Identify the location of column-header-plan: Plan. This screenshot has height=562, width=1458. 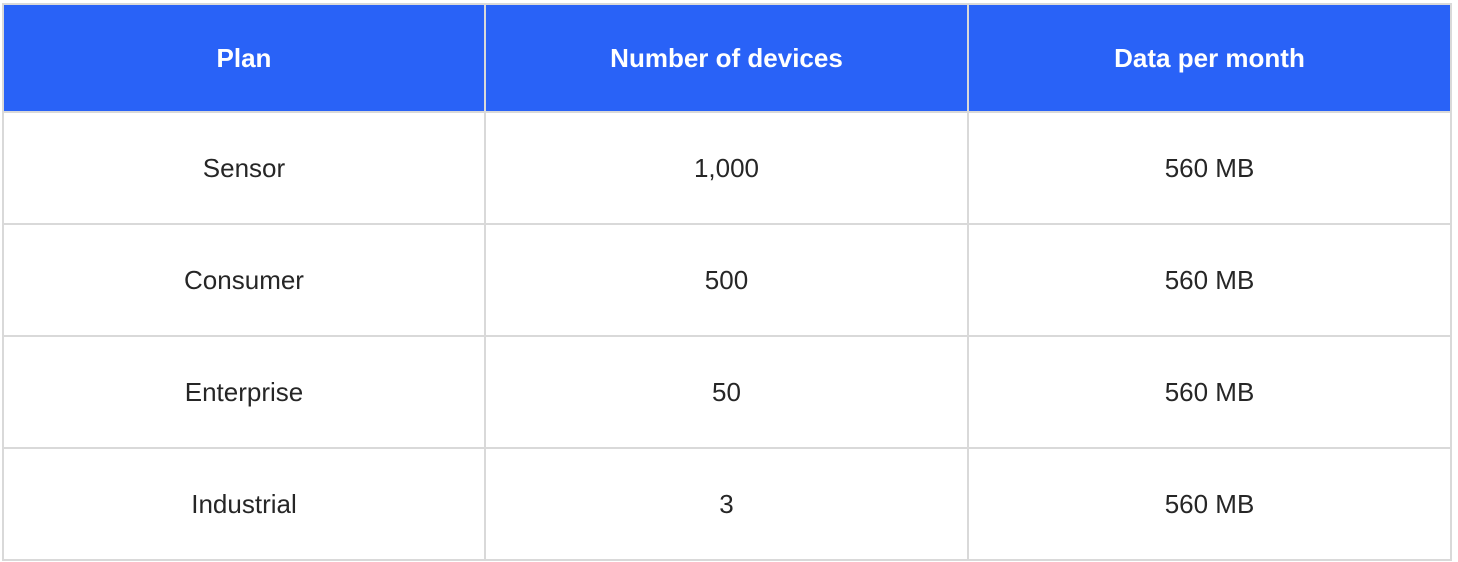
(244, 57).